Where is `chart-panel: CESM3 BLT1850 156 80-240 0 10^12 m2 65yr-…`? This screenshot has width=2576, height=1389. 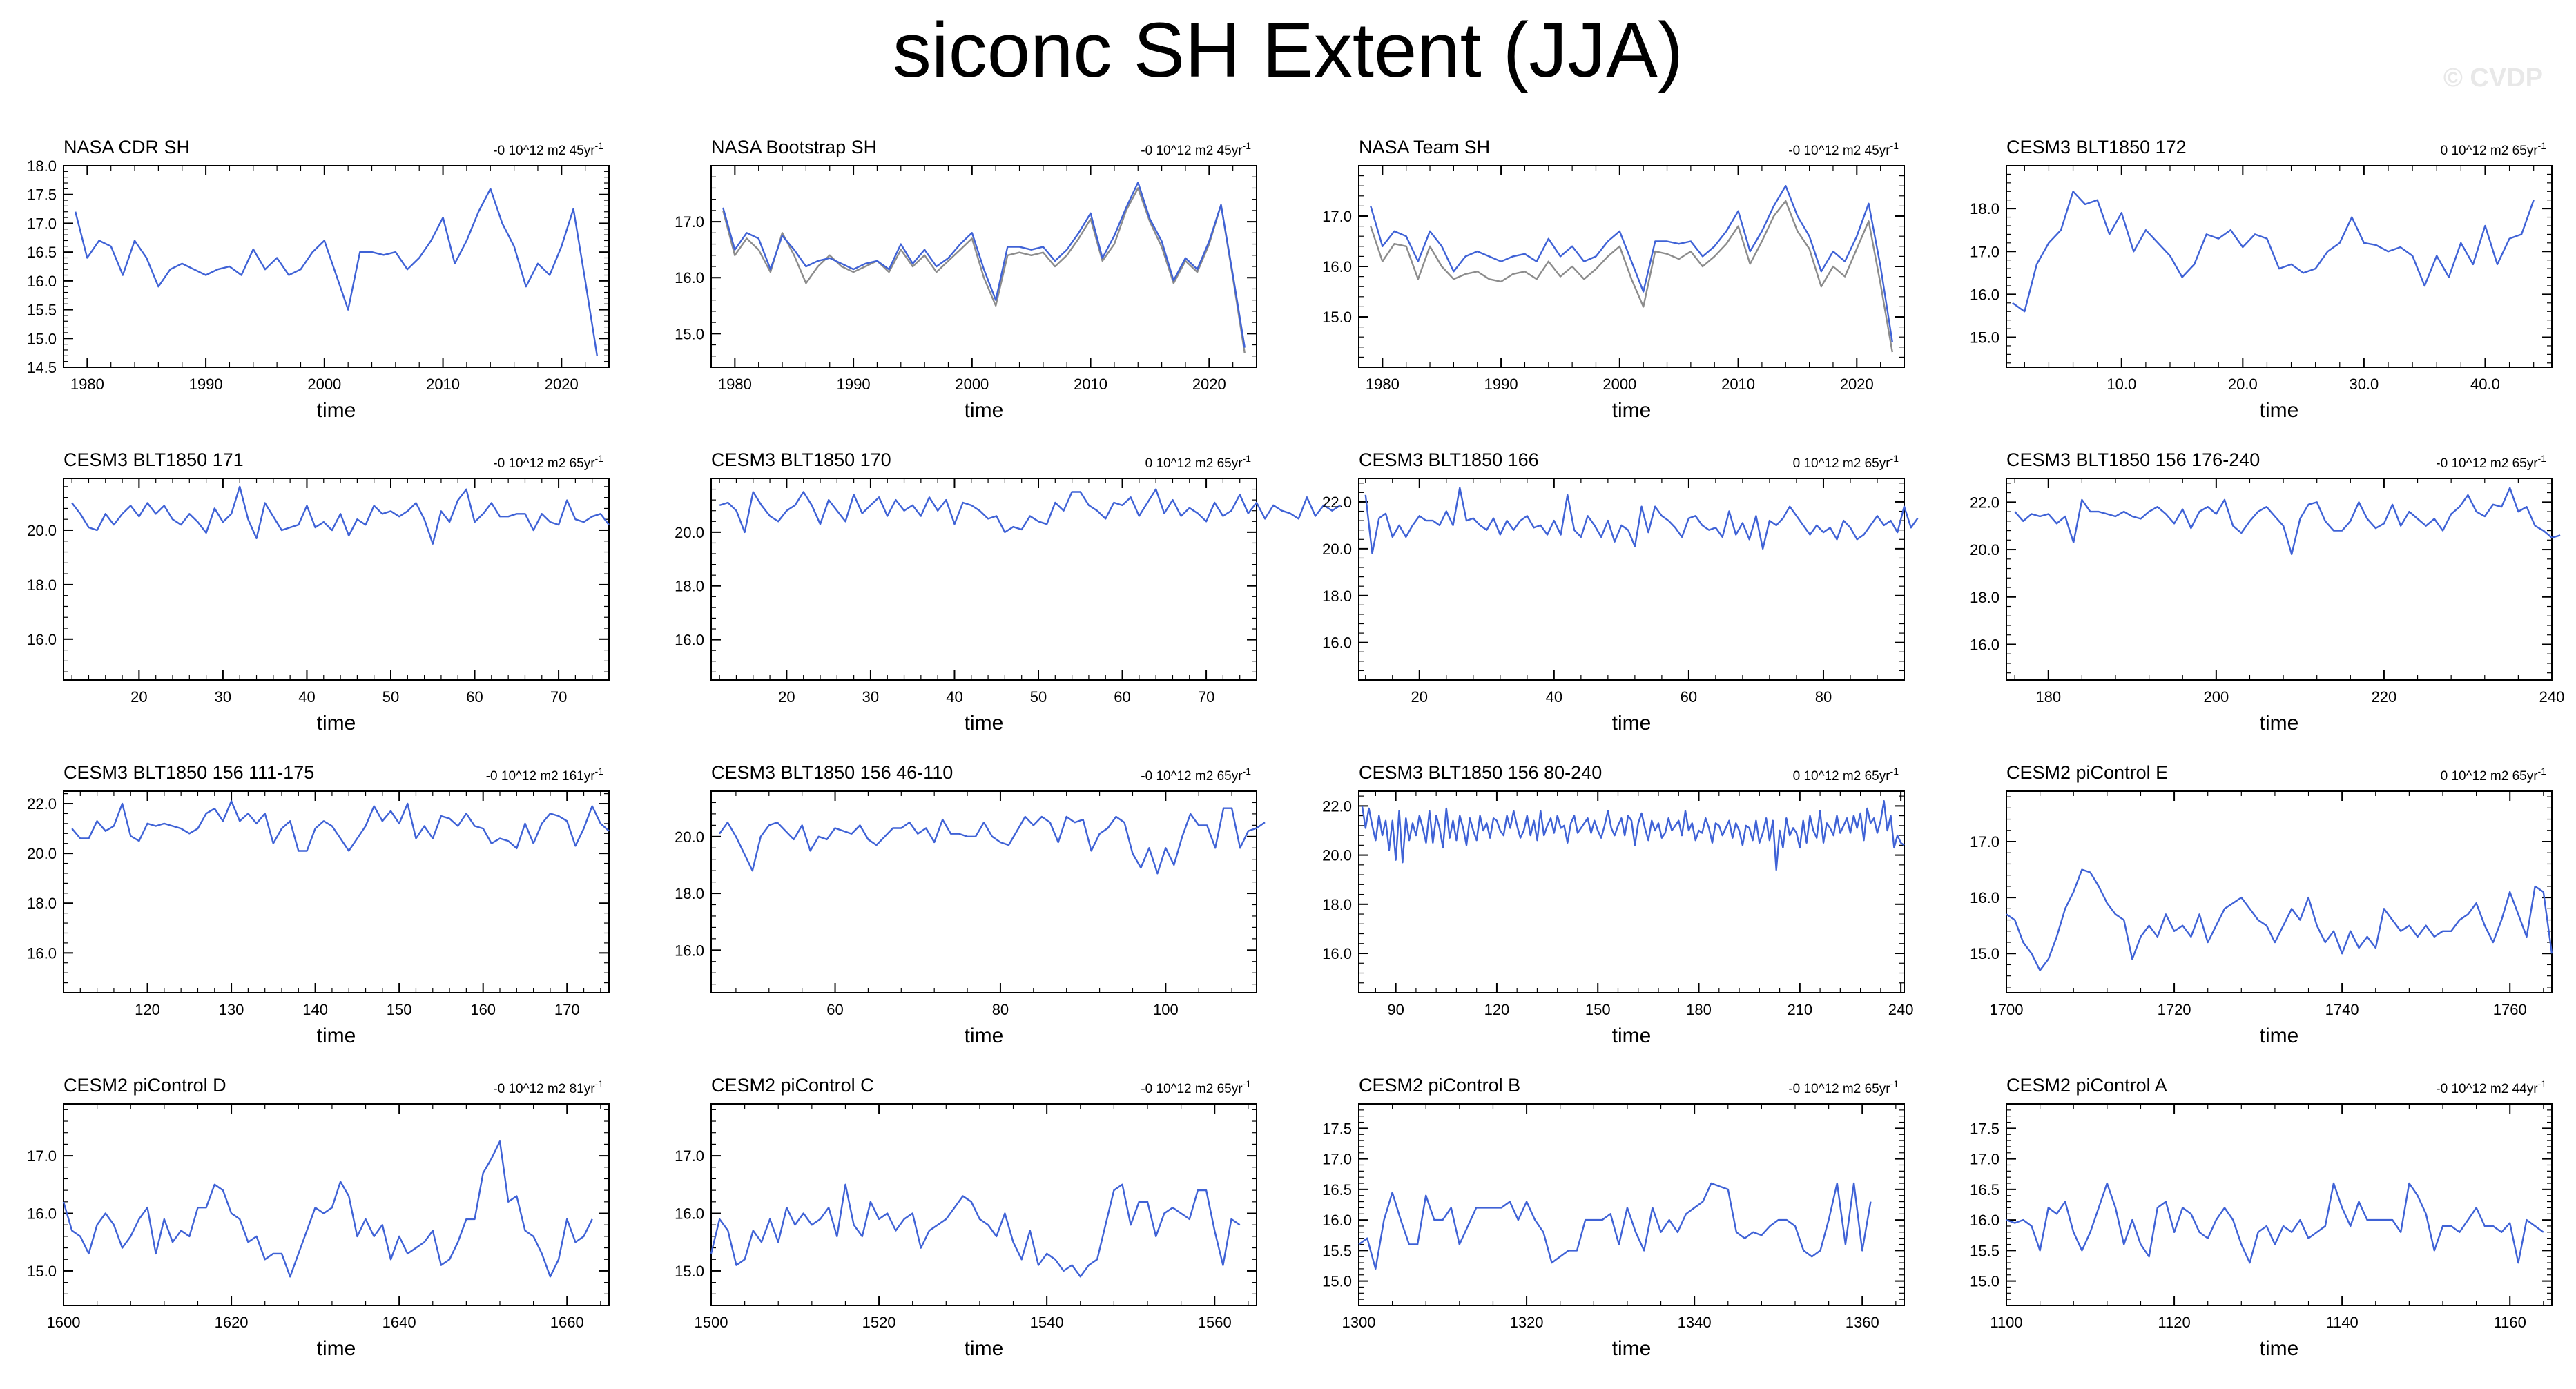
chart-panel: CESM3 BLT1850 156 80-240 0 10^12 m2 65yr-… is located at coordinates (1618, 904).